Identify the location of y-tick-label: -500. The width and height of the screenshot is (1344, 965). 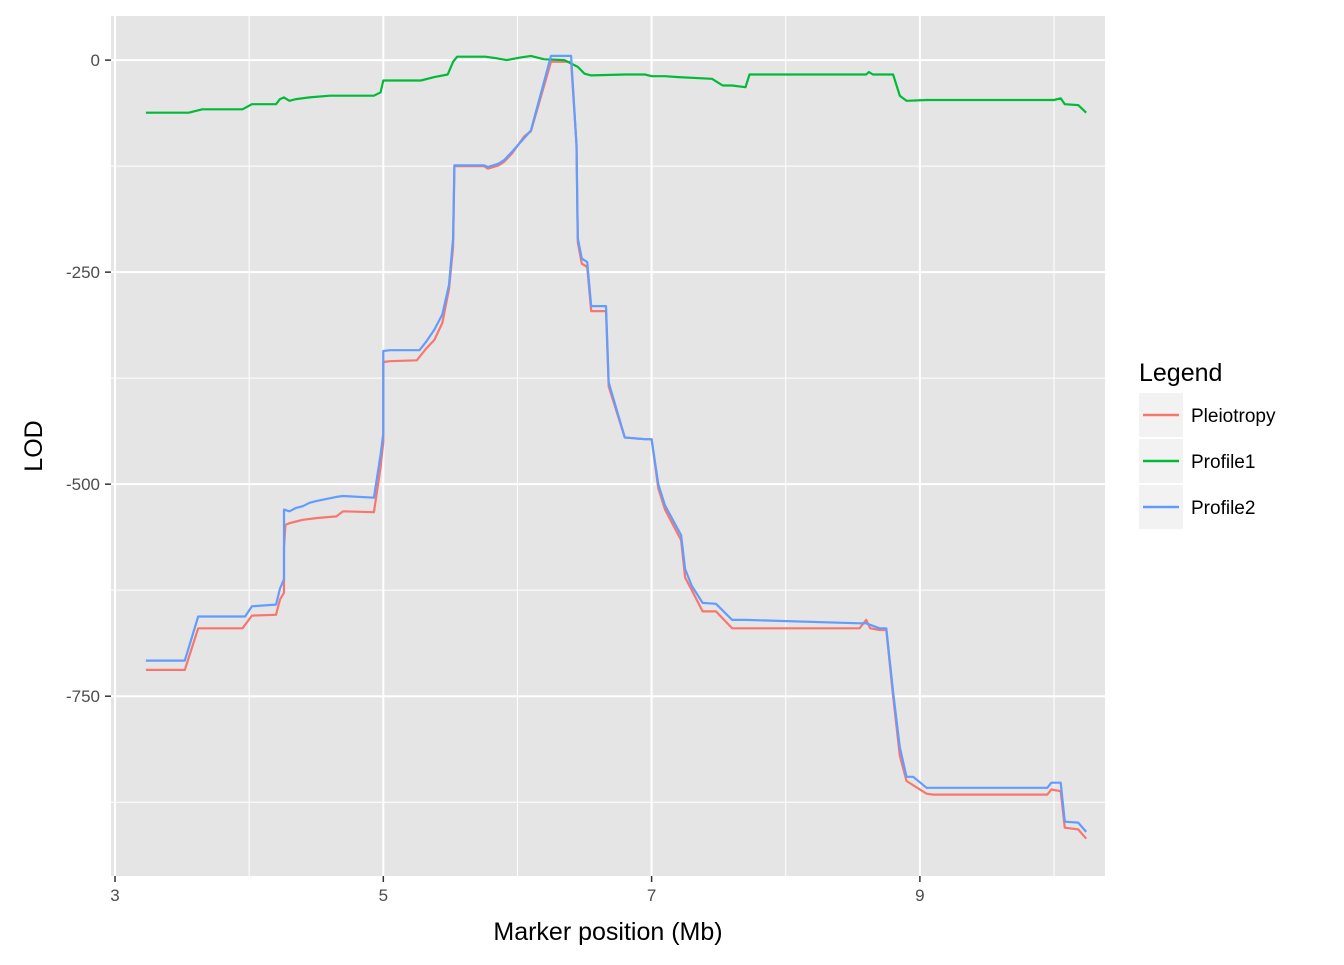
(83, 484).